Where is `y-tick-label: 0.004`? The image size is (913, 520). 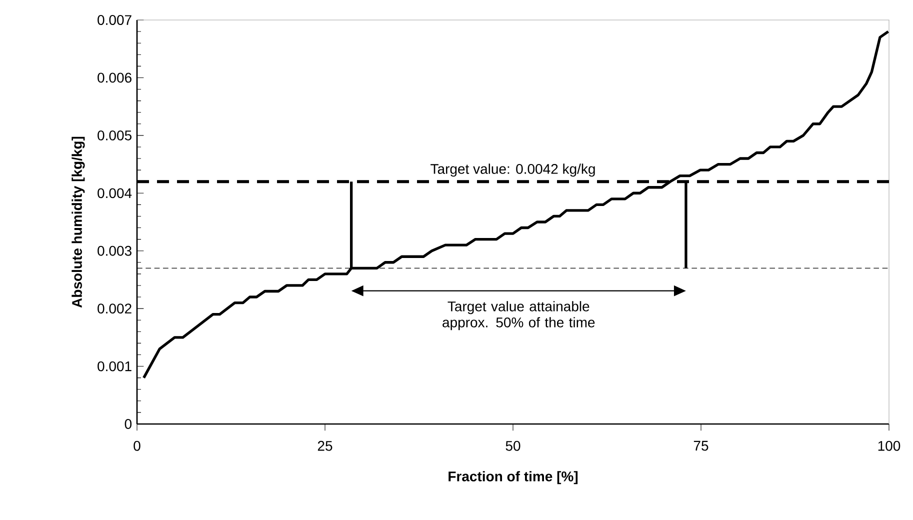
y-tick-label: 0.004 is located at coordinates (115, 193).